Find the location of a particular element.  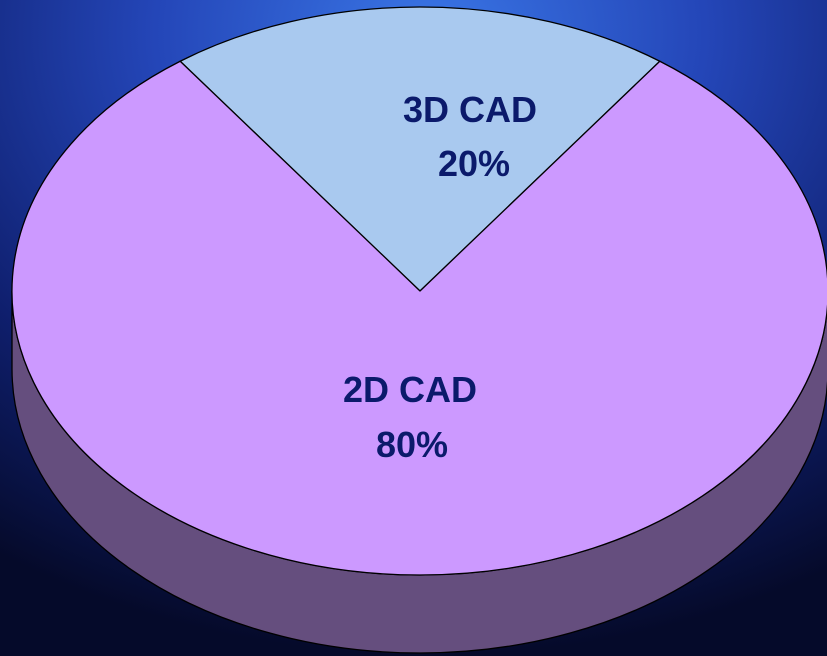

slice-label-2d-cad-value: 80% is located at coordinates (412, 444).